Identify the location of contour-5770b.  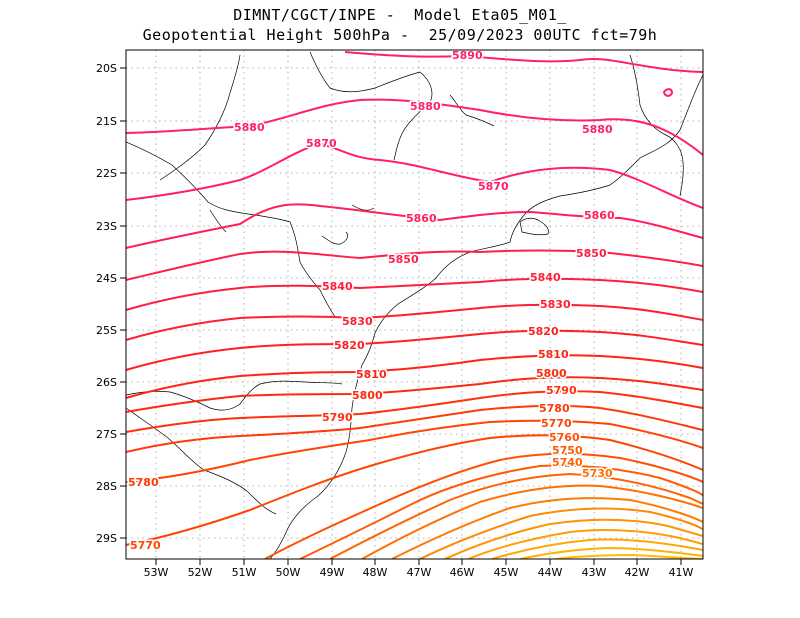
(414, 490).